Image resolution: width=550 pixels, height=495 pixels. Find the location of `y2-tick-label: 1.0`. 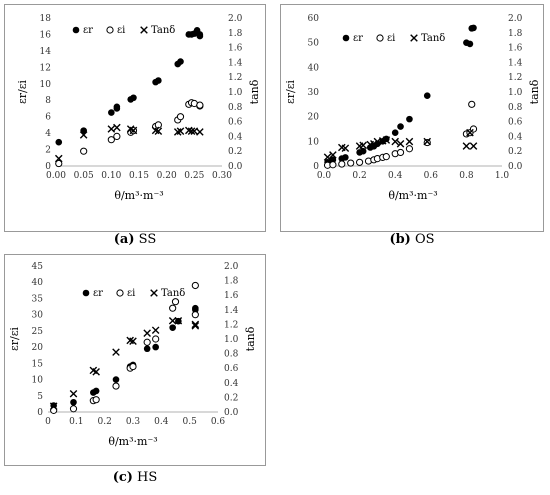

y2-tick-label: 1.0 is located at coordinates (235, 93).